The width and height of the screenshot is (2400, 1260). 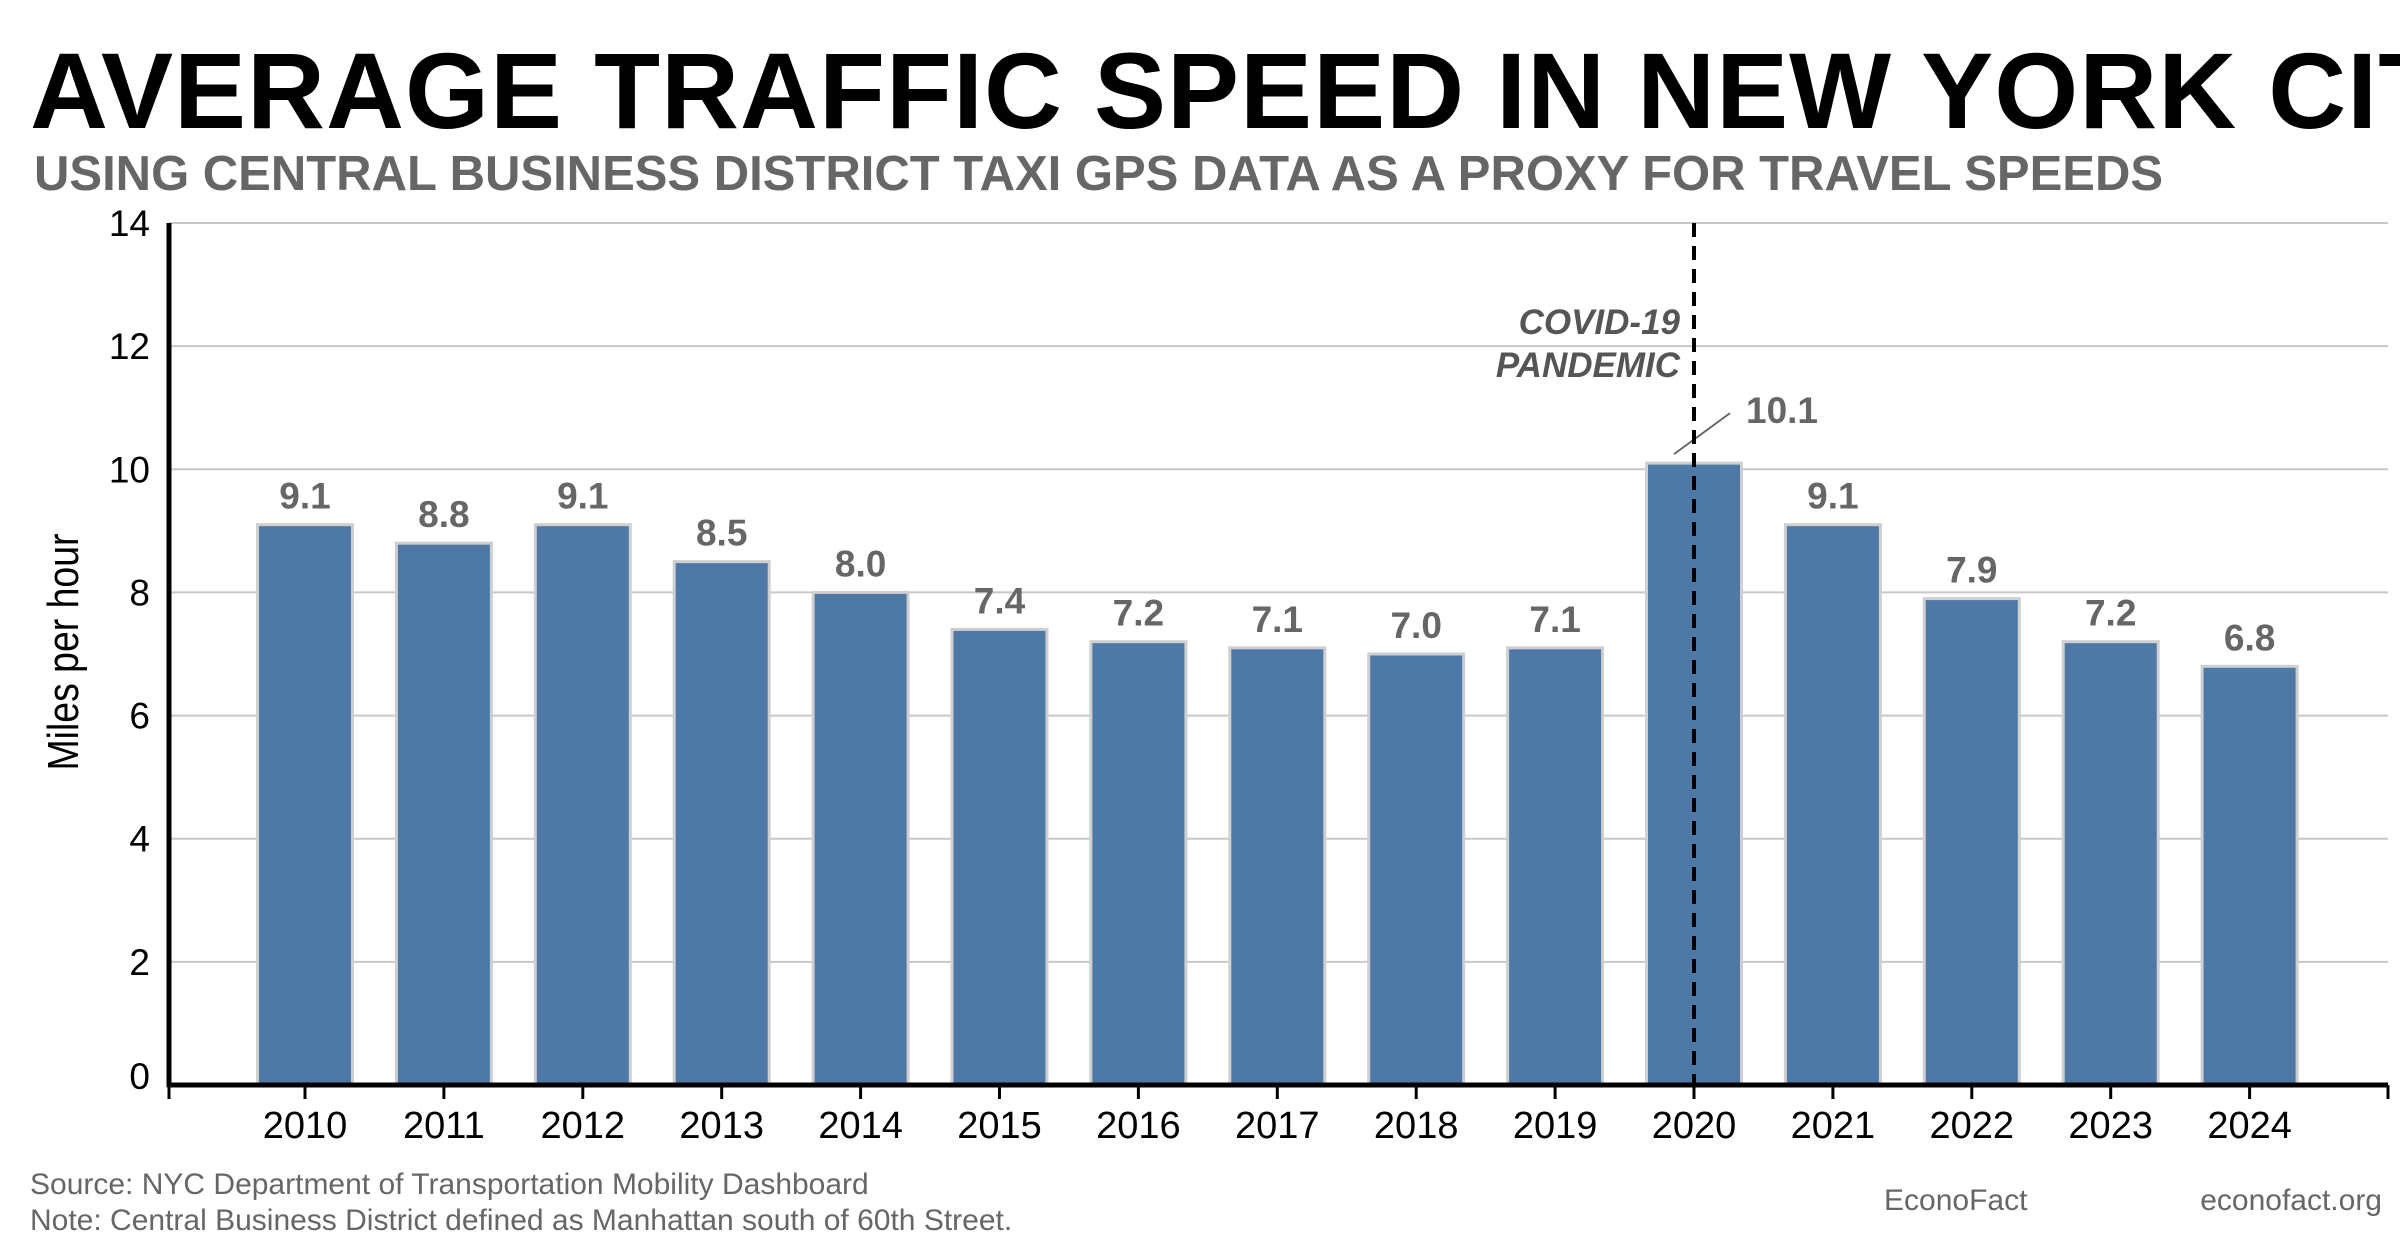 I want to click on value-label: 7.4, so click(x=1000, y=600).